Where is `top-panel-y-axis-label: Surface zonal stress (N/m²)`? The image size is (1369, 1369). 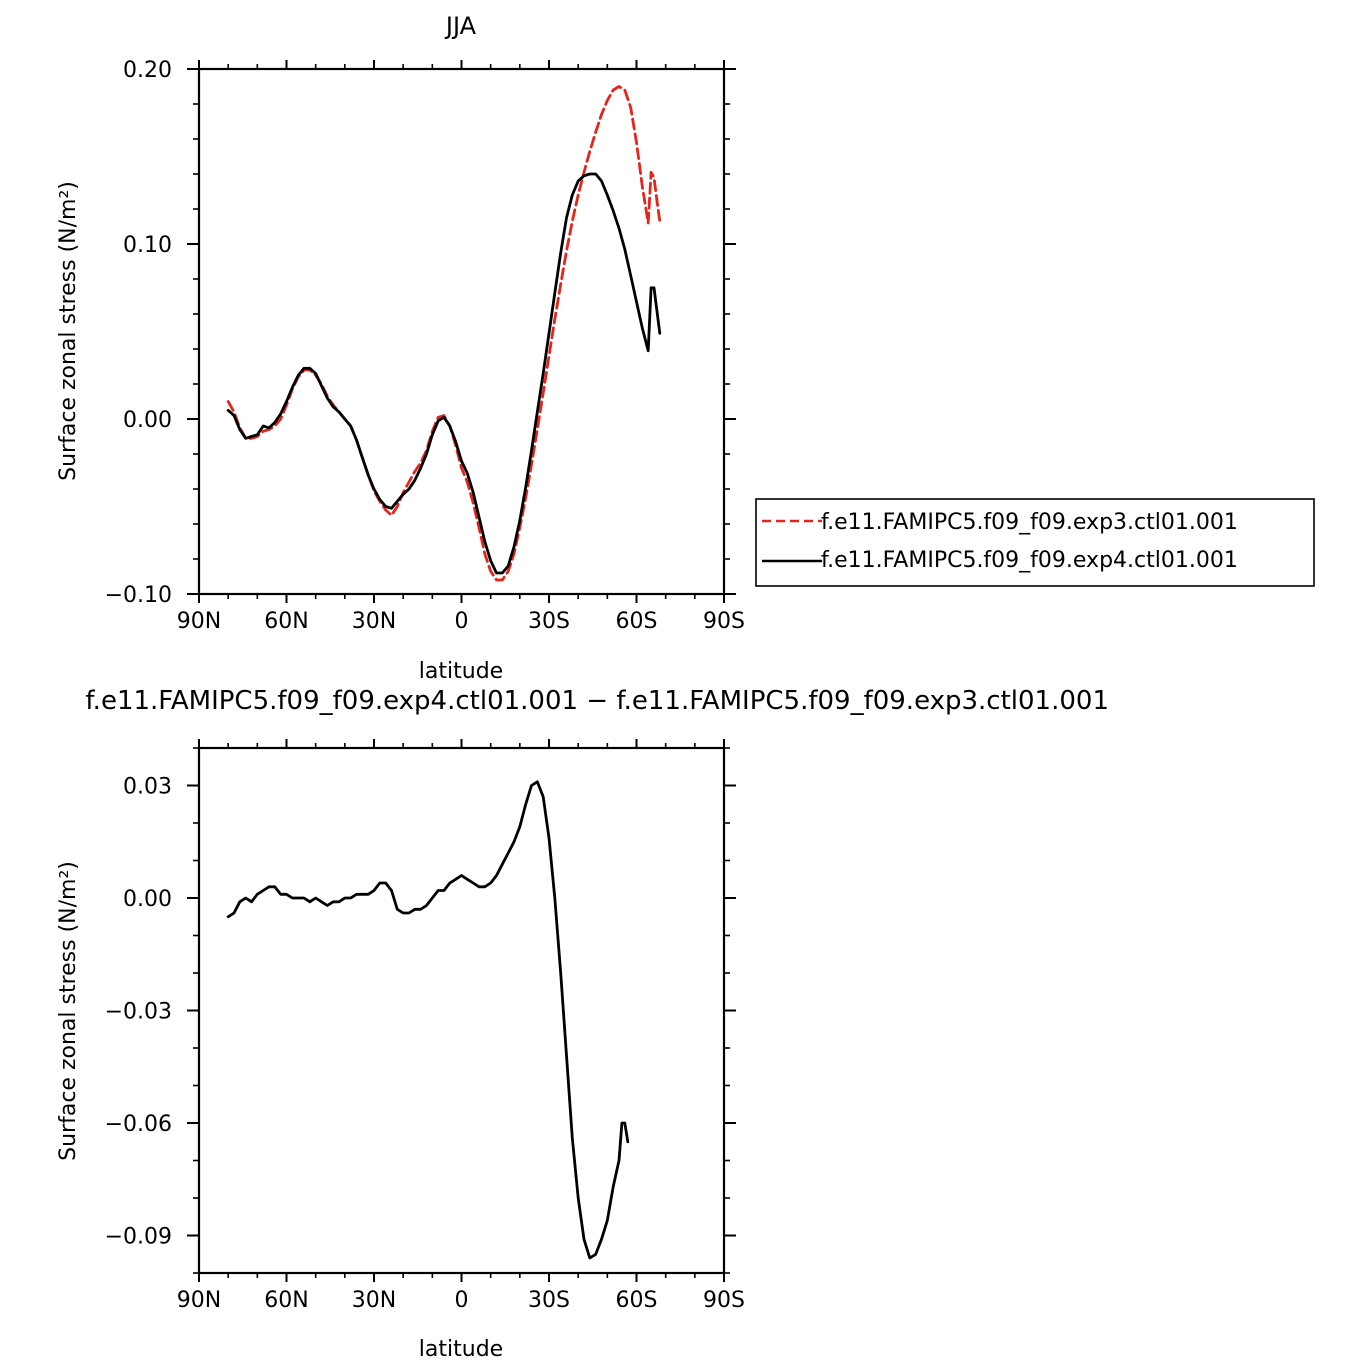
top-panel-y-axis-label: Surface zonal stress (N/m²) is located at coordinates (68, 331).